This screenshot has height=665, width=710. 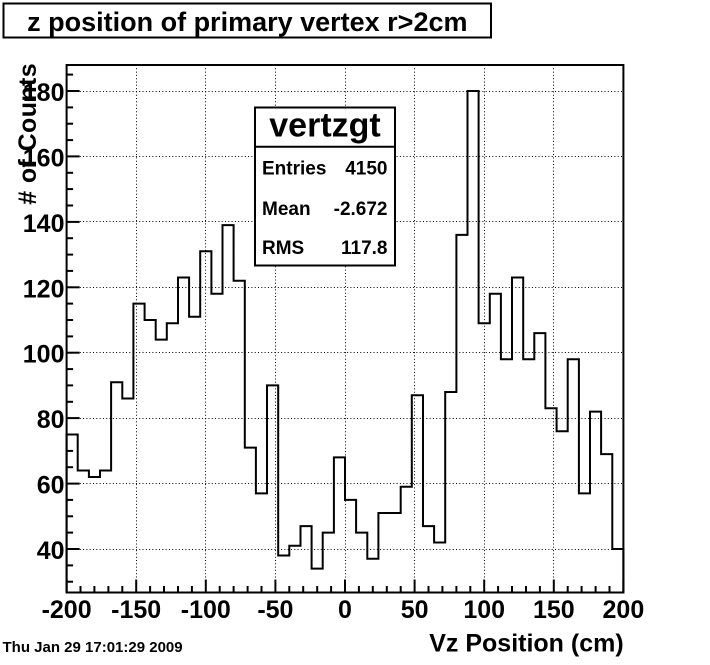 What do you see at coordinates (624, 610) in the screenshot?
I see `svg-text: 200` at bounding box center [624, 610].